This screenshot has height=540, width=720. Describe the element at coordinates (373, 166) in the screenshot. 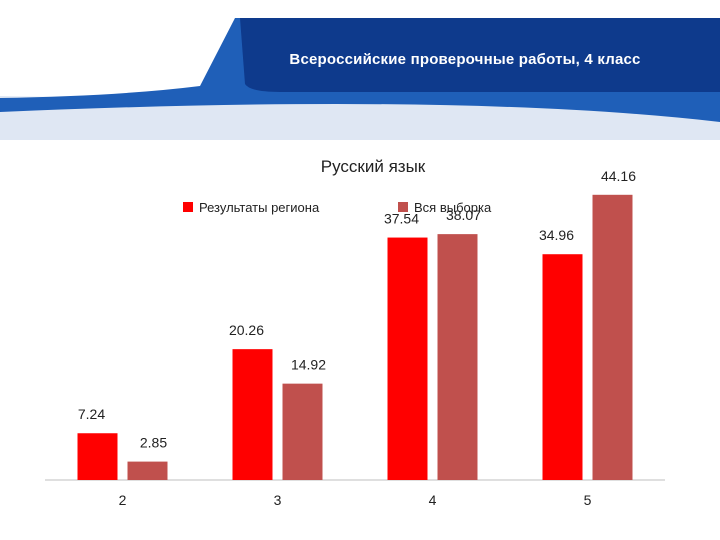

I see `chart-title: Русский язык` at that location.